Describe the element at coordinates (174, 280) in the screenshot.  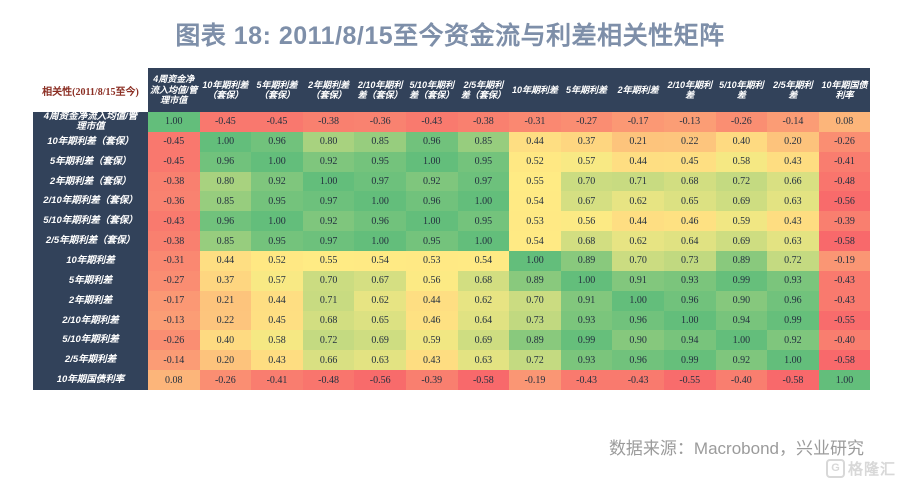
I see `matrix-cell: -0.27` at that location.